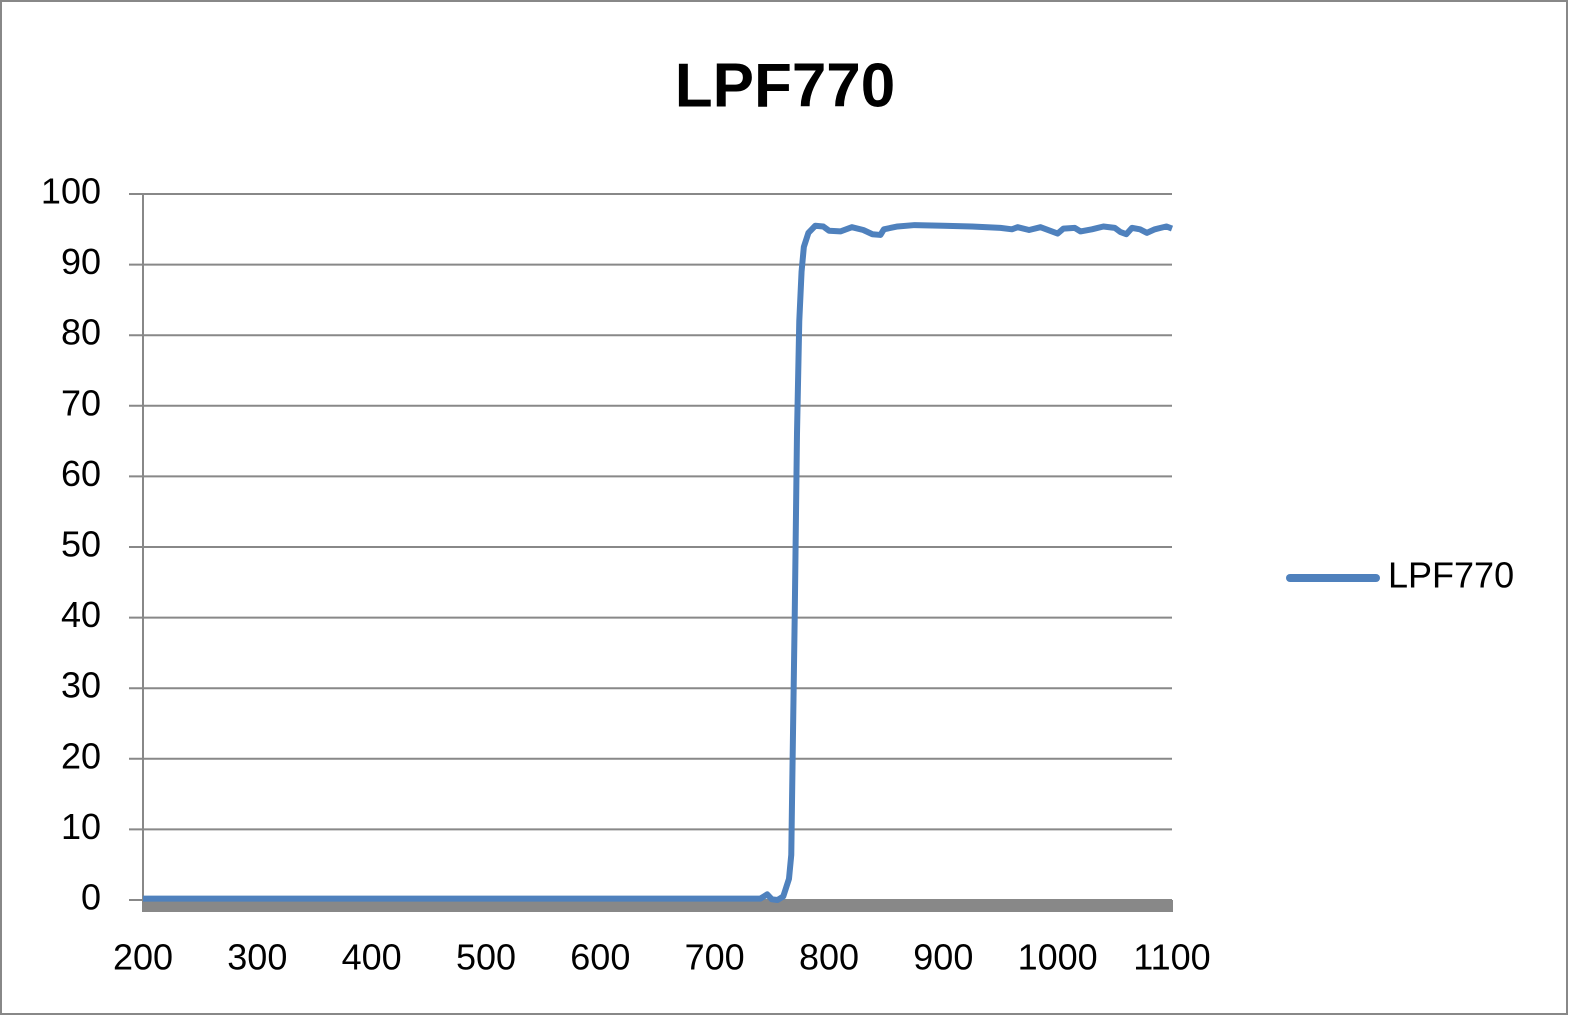 This screenshot has height=1017, width=1570. What do you see at coordinates (785, 85) in the screenshot?
I see `chart-title: LPF770` at bounding box center [785, 85].